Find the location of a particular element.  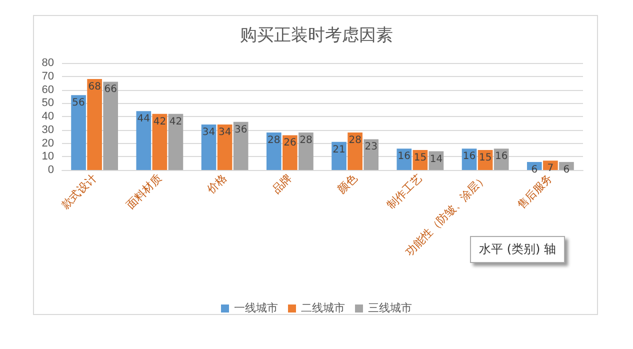

data-label: 21 is located at coordinates (339, 150).